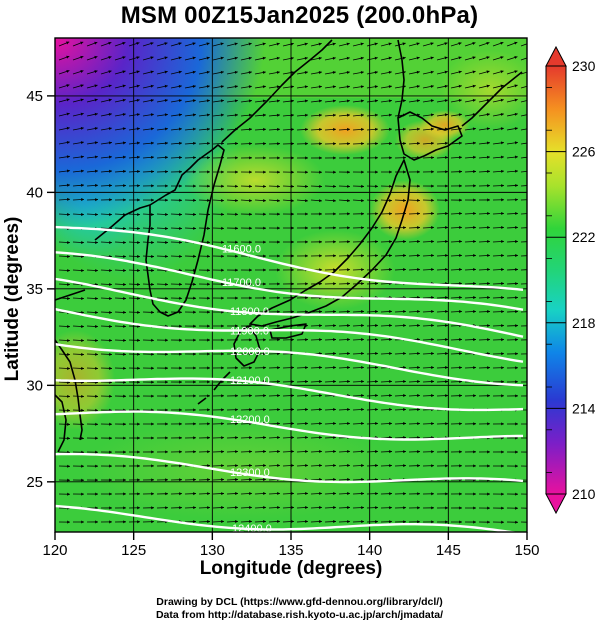 This screenshot has width=599, height=625. What do you see at coordinates (252, 529) in the screenshot?
I see `contour-label: 12400.0` at bounding box center [252, 529].